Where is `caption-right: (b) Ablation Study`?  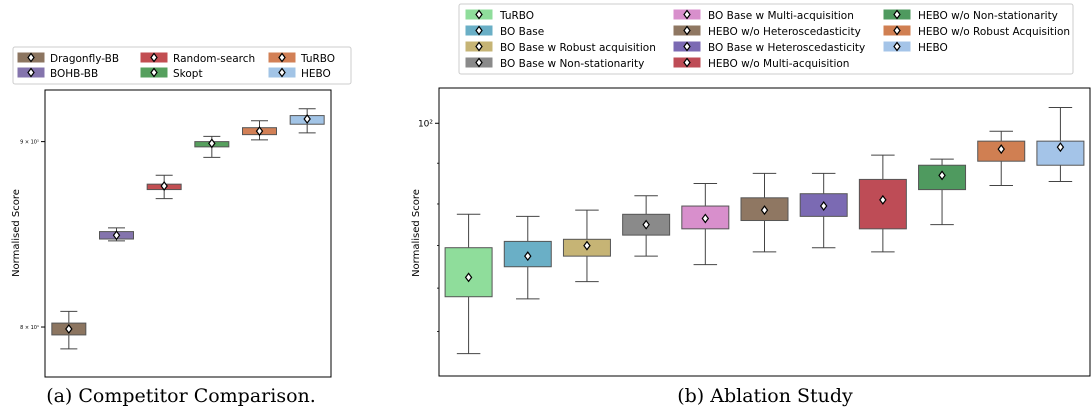
caption-right: (b) Ablation Study is located at coordinates (765, 396).